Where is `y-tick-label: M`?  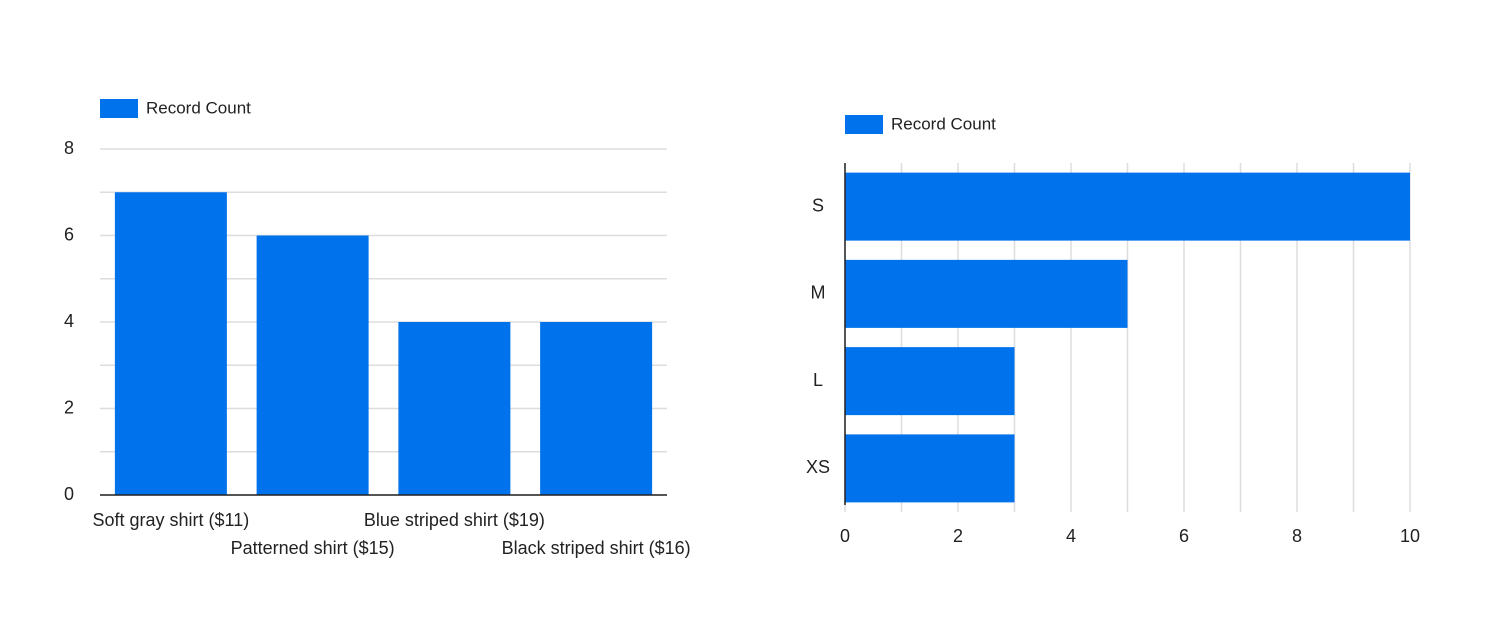
y-tick-label: M is located at coordinates (818, 293).